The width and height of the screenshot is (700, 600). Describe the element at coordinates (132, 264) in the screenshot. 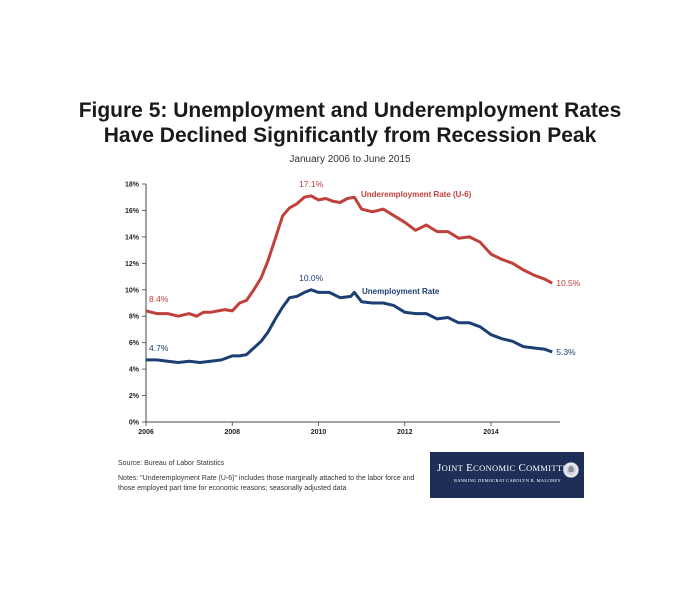

I see `y-tick-label: 12%` at that location.